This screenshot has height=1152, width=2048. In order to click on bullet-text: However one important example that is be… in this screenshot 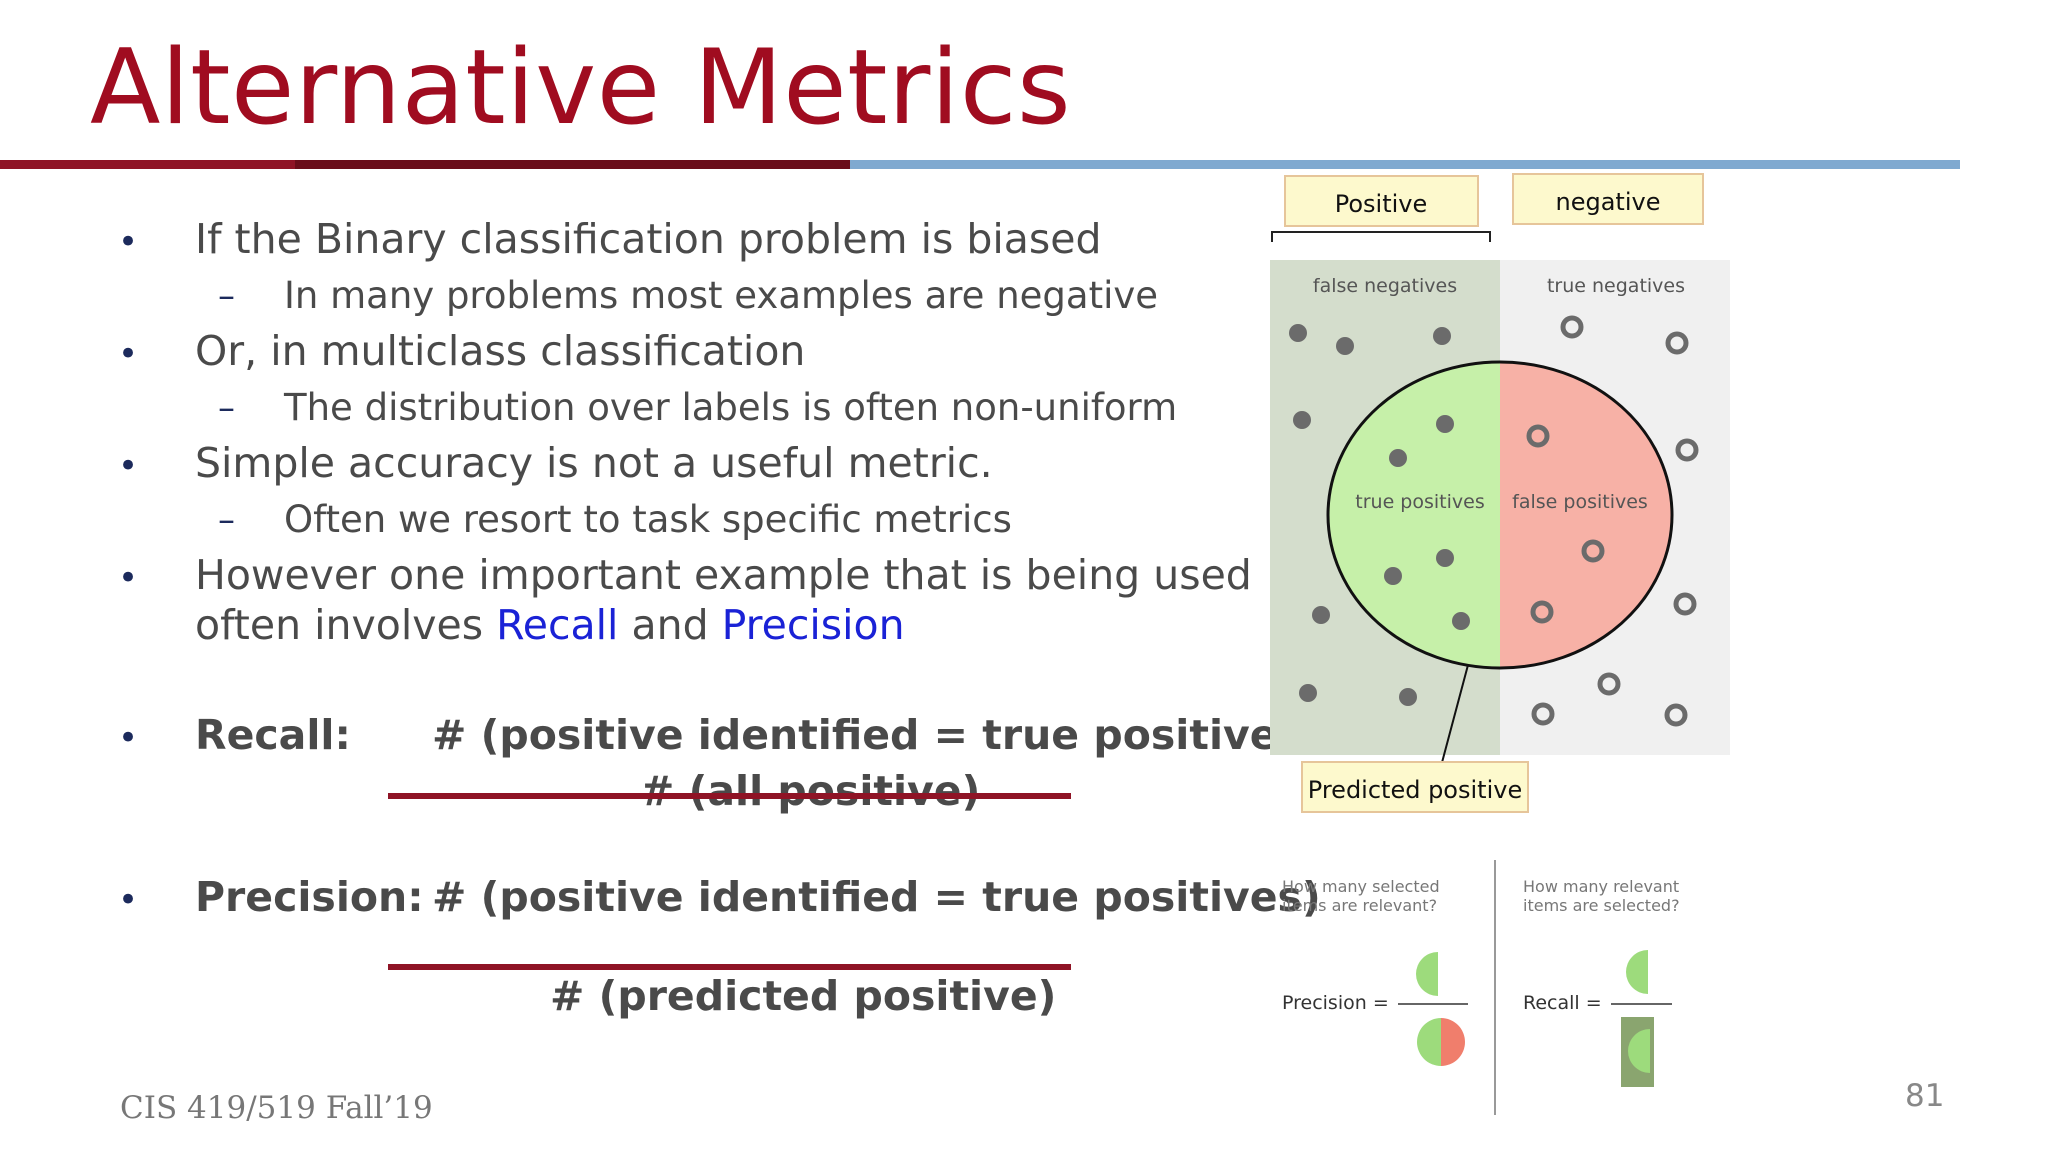, I will do `click(723, 575)`.